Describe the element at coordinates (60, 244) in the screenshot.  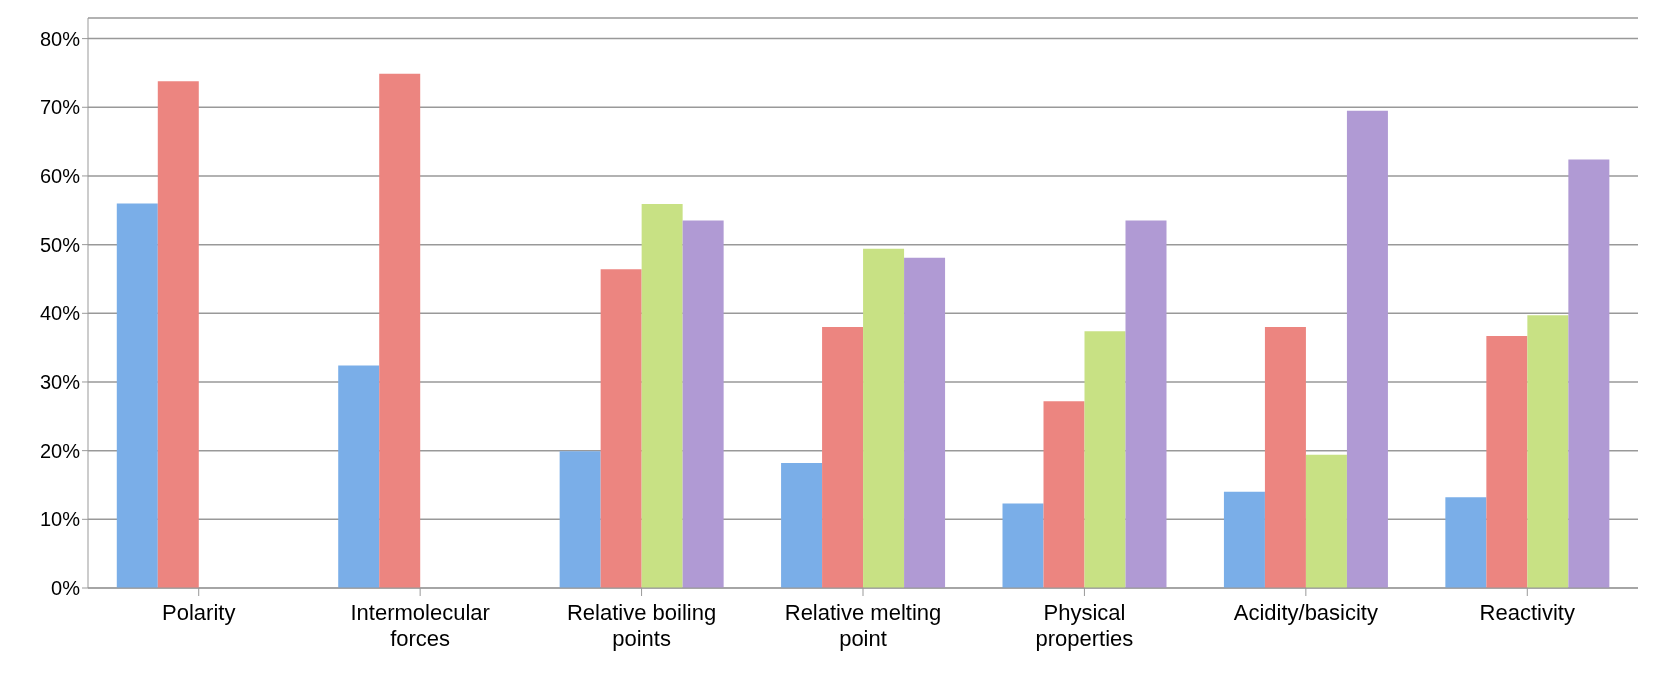
I see `y-tick-label: 50%` at that location.